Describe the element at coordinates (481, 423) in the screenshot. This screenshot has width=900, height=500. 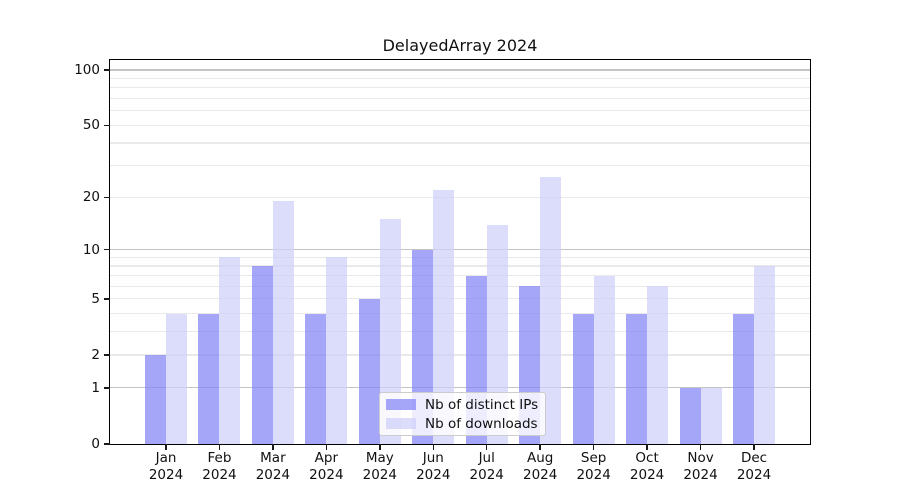
I see `legend-label-downloads: Nb of downloads` at that location.